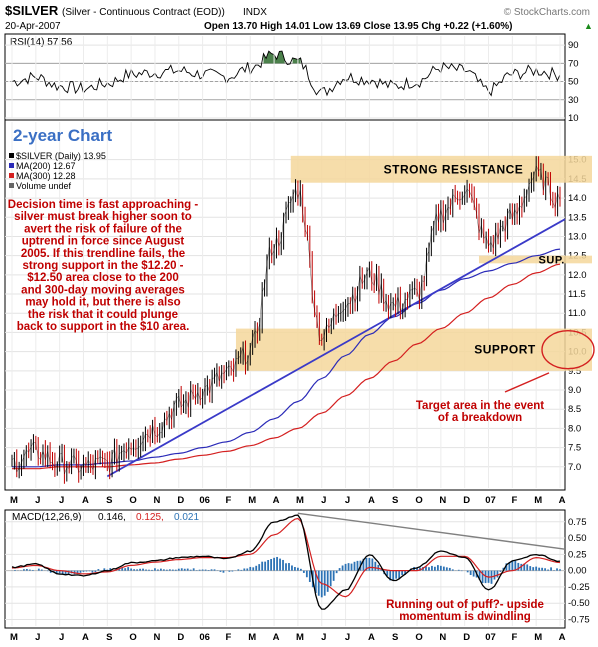  Describe the element at coordinates (573, 82) in the screenshot. I see `rsi-tick-label: 50` at that location.